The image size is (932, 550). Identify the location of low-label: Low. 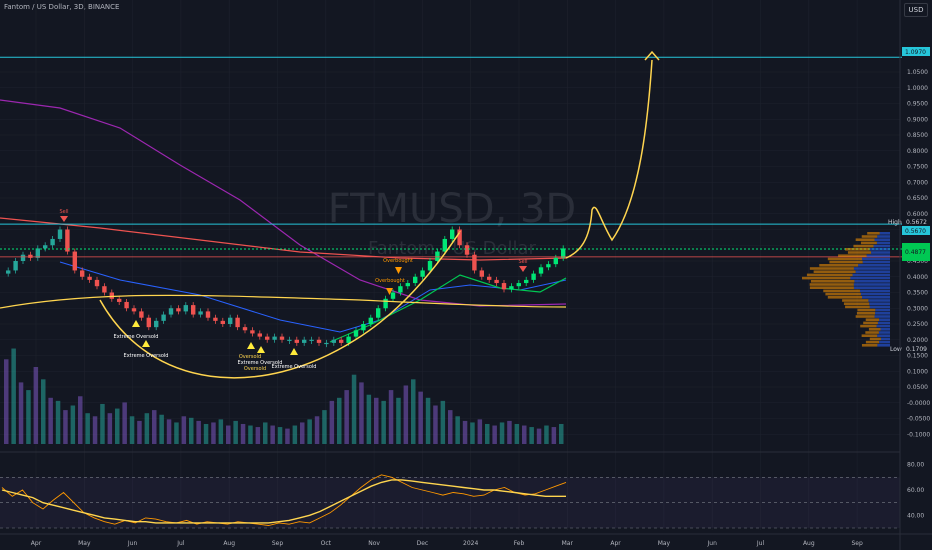
(896, 349).